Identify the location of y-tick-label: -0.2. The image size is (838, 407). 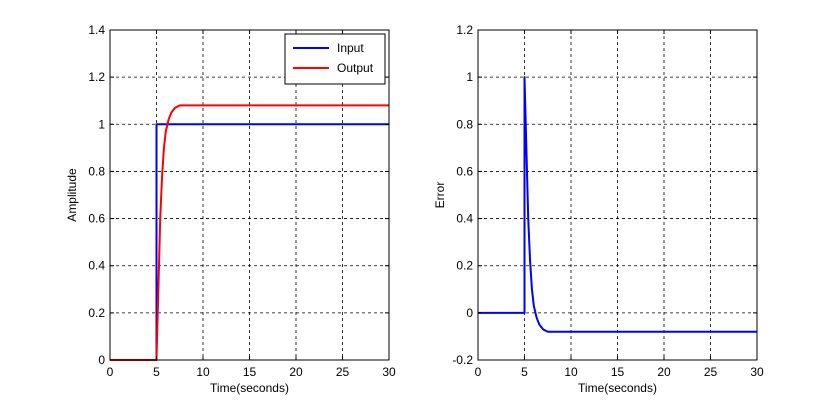
(462, 360).